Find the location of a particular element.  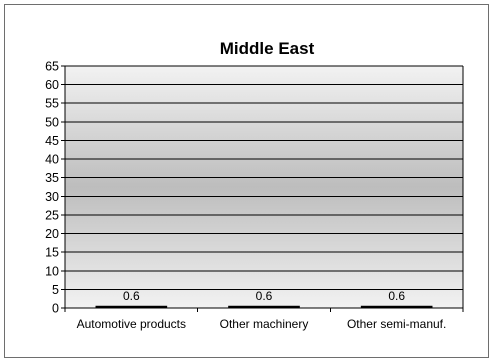

y-tick-label: 60 is located at coordinates (52, 85).